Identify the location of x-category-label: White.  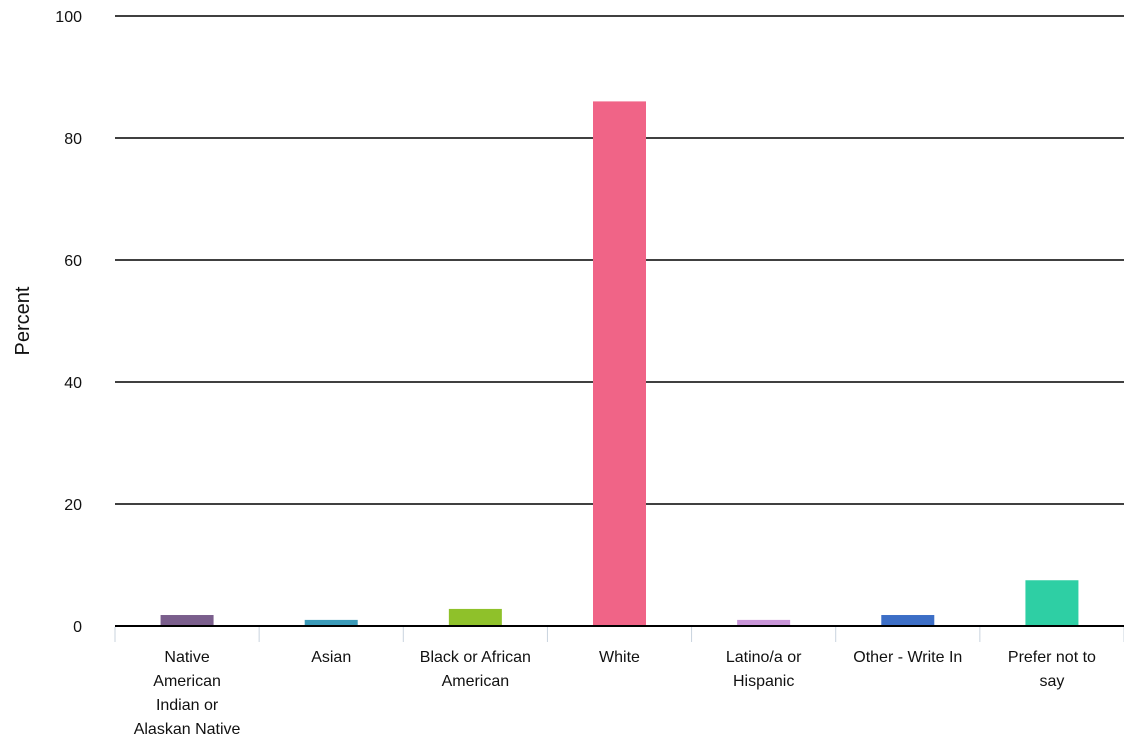
(619, 657).